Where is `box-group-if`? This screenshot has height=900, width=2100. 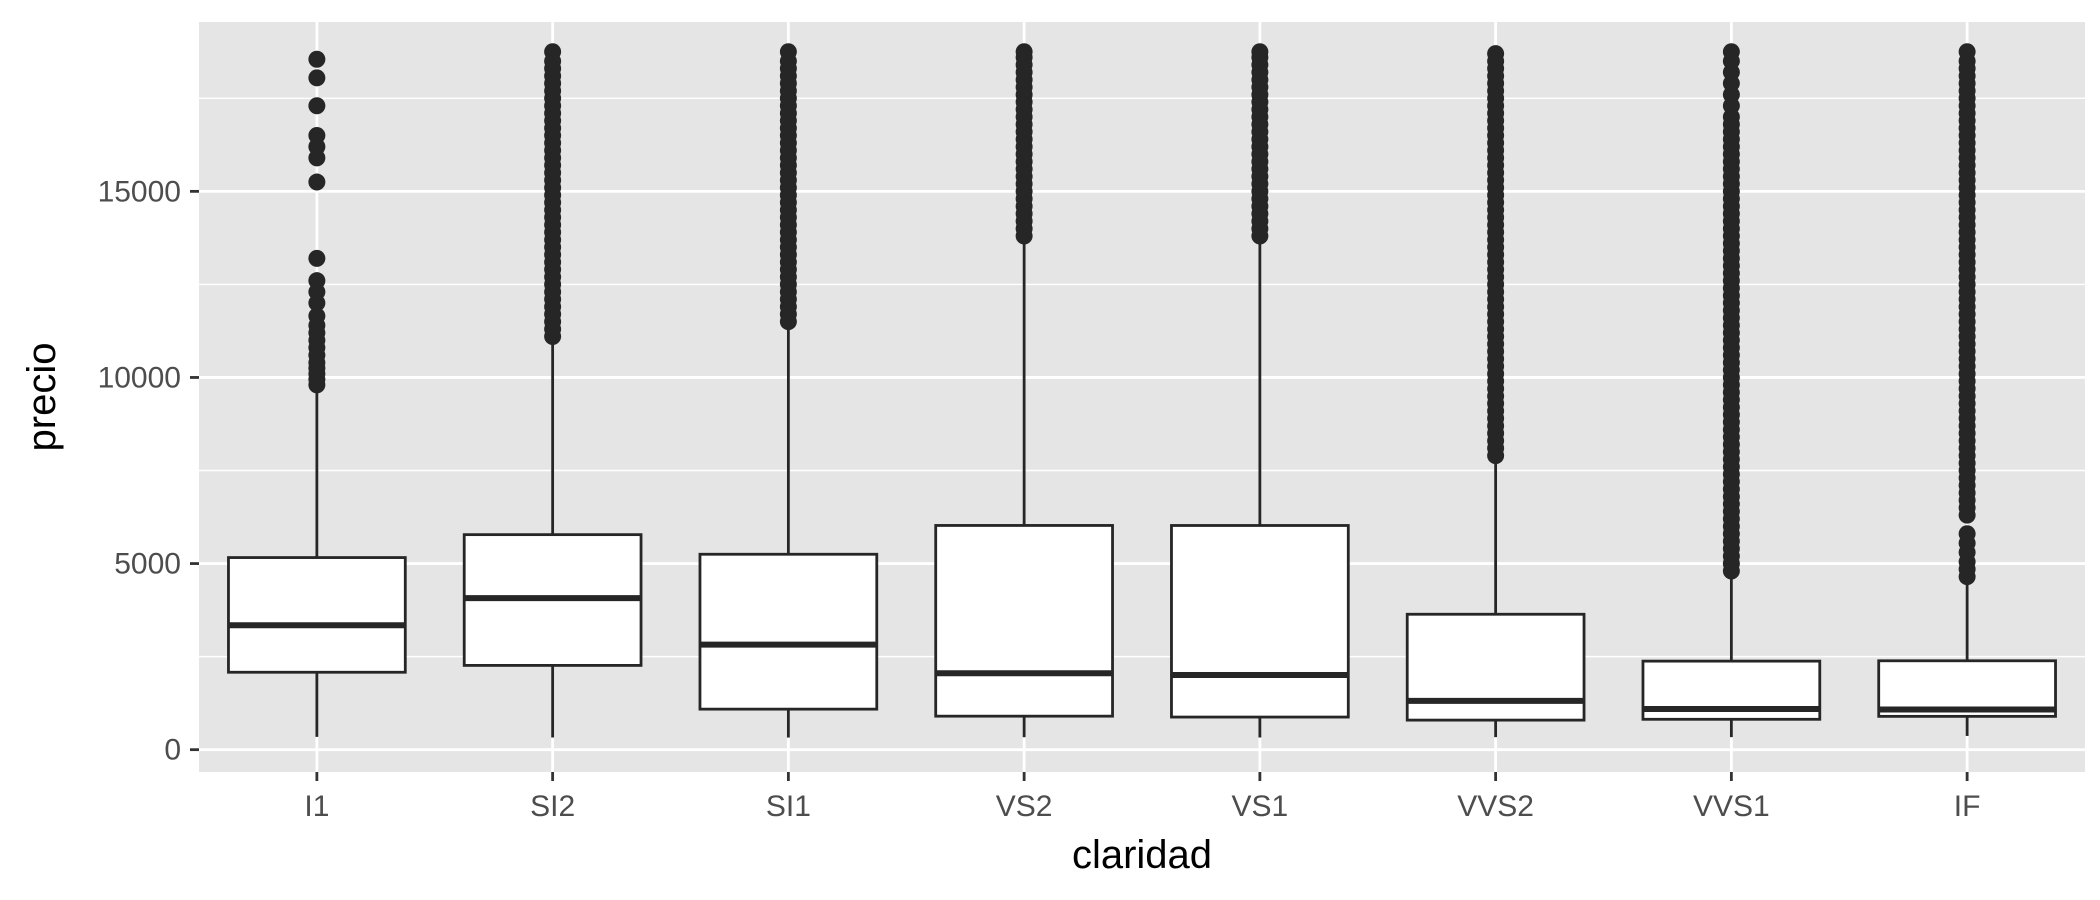 box-group-if is located at coordinates (1967, 389).